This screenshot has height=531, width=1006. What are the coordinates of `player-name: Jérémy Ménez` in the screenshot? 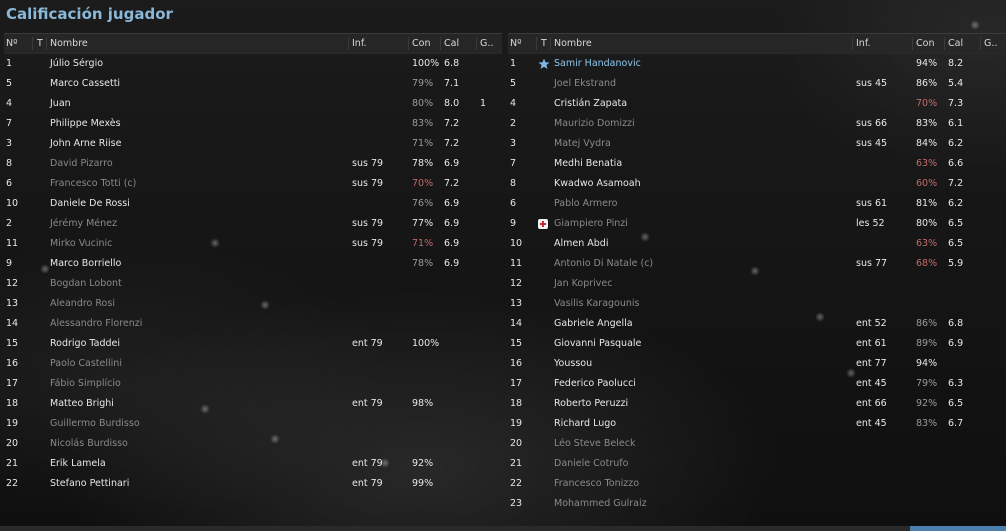 It's located at (83, 223).